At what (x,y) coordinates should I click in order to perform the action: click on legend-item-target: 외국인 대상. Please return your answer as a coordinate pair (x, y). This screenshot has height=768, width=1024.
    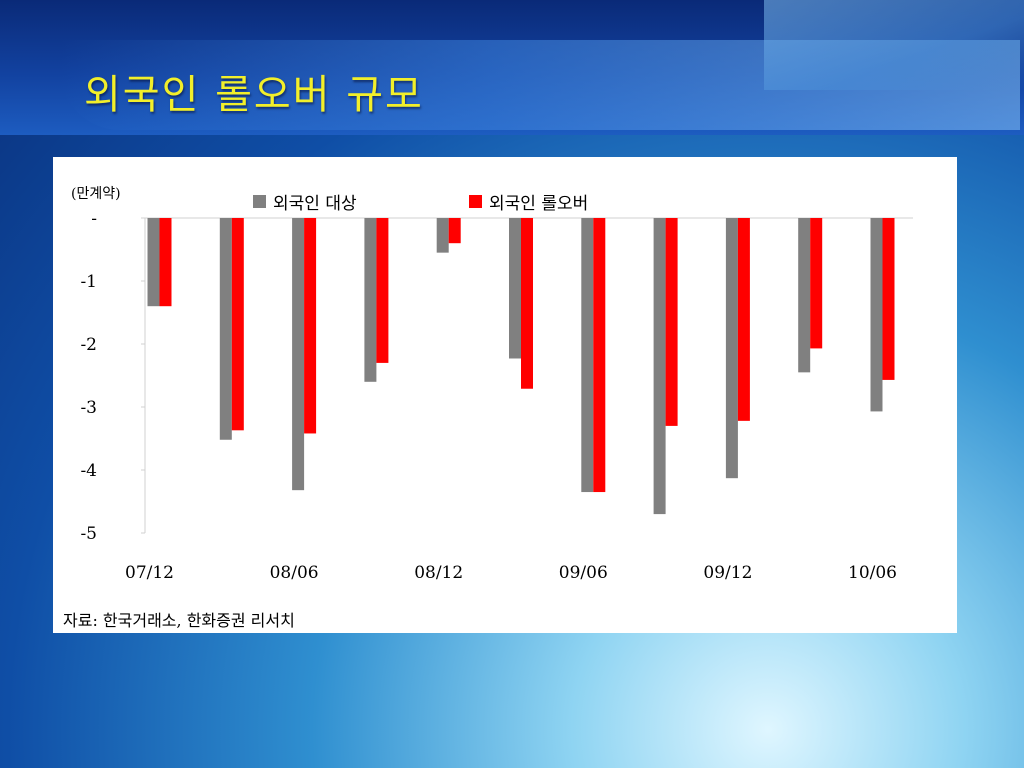
    Looking at the image, I should click on (305, 201).